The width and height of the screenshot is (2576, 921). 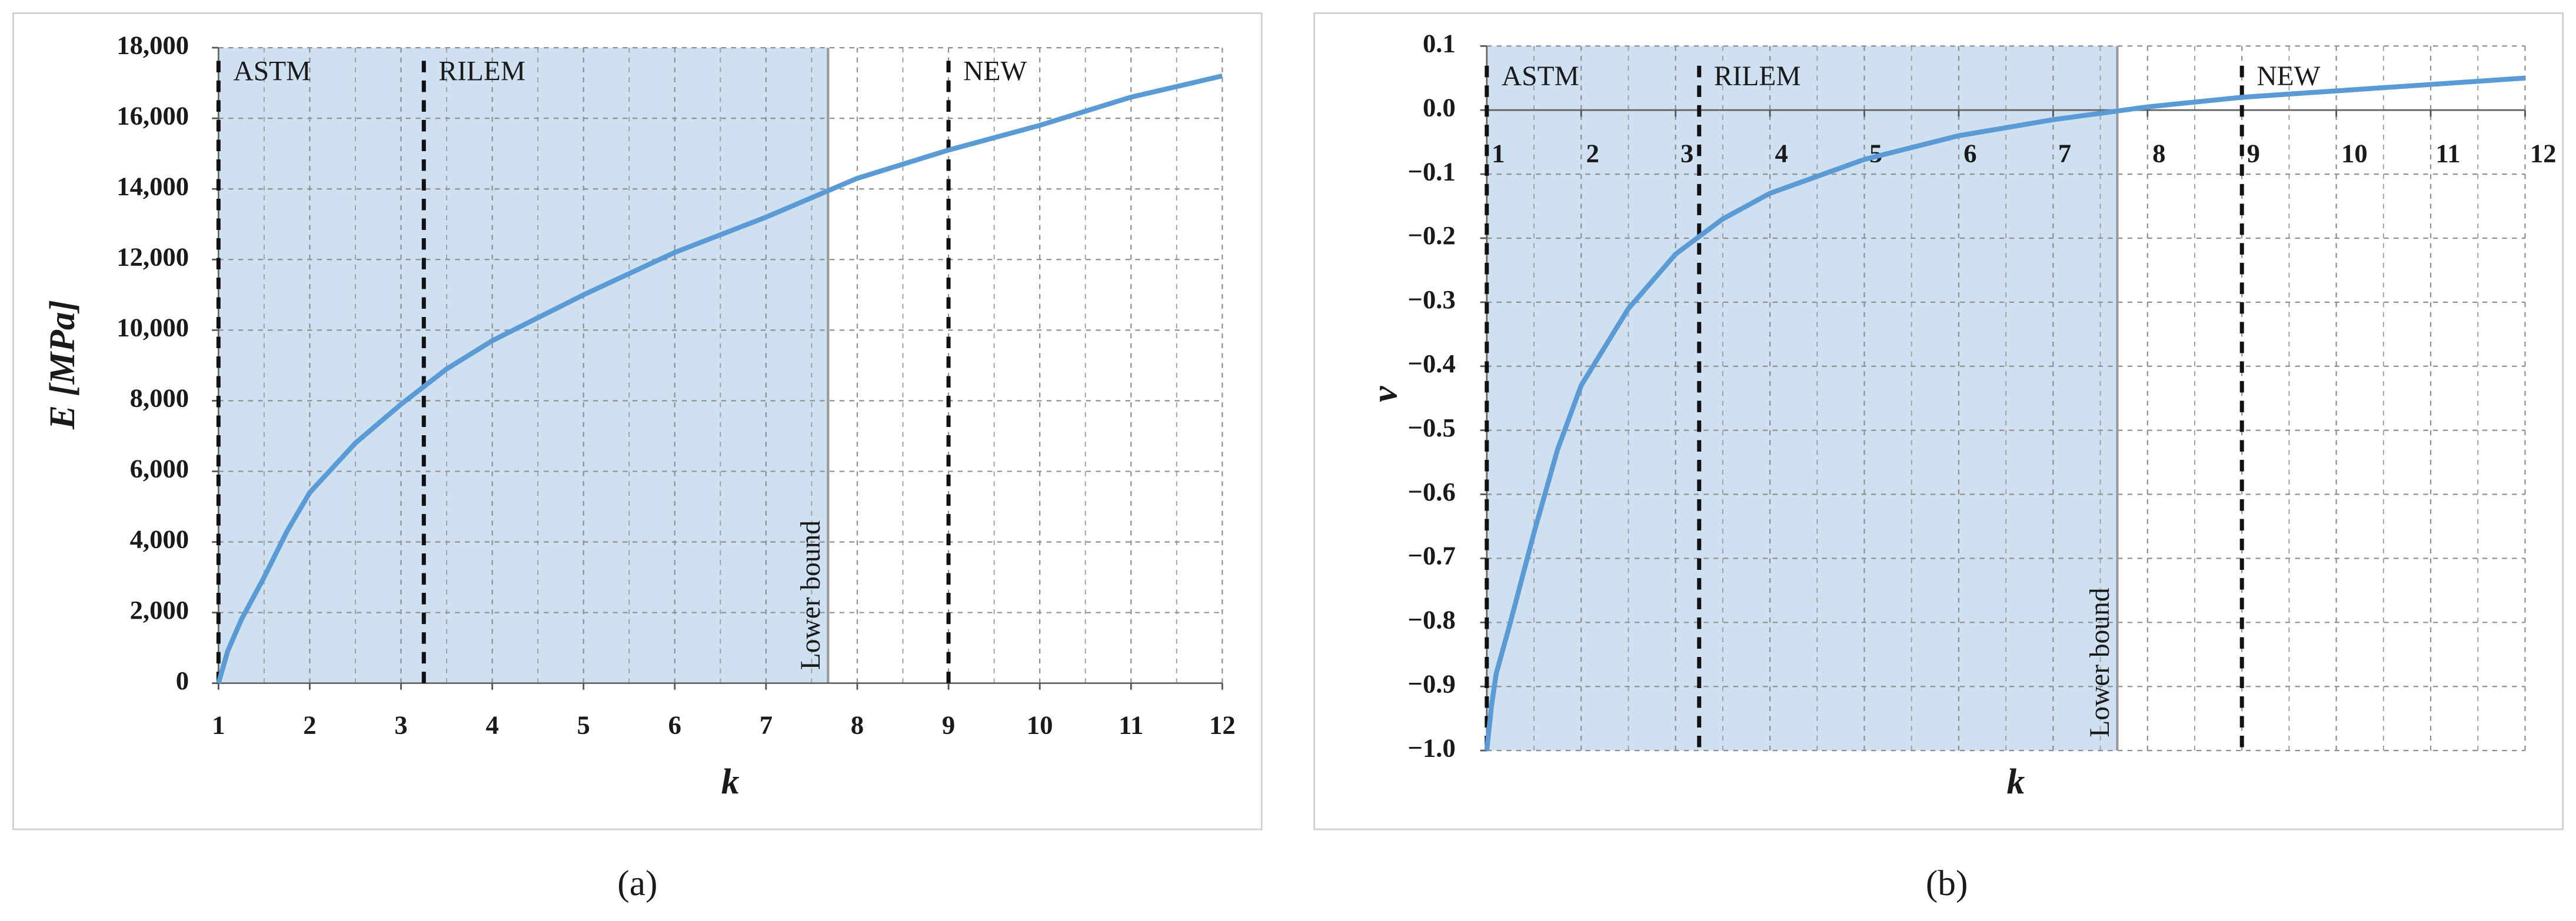 What do you see at coordinates (1432, 555) in the screenshot?
I see `y-tick-label: −0.7` at bounding box center [1432, 555].